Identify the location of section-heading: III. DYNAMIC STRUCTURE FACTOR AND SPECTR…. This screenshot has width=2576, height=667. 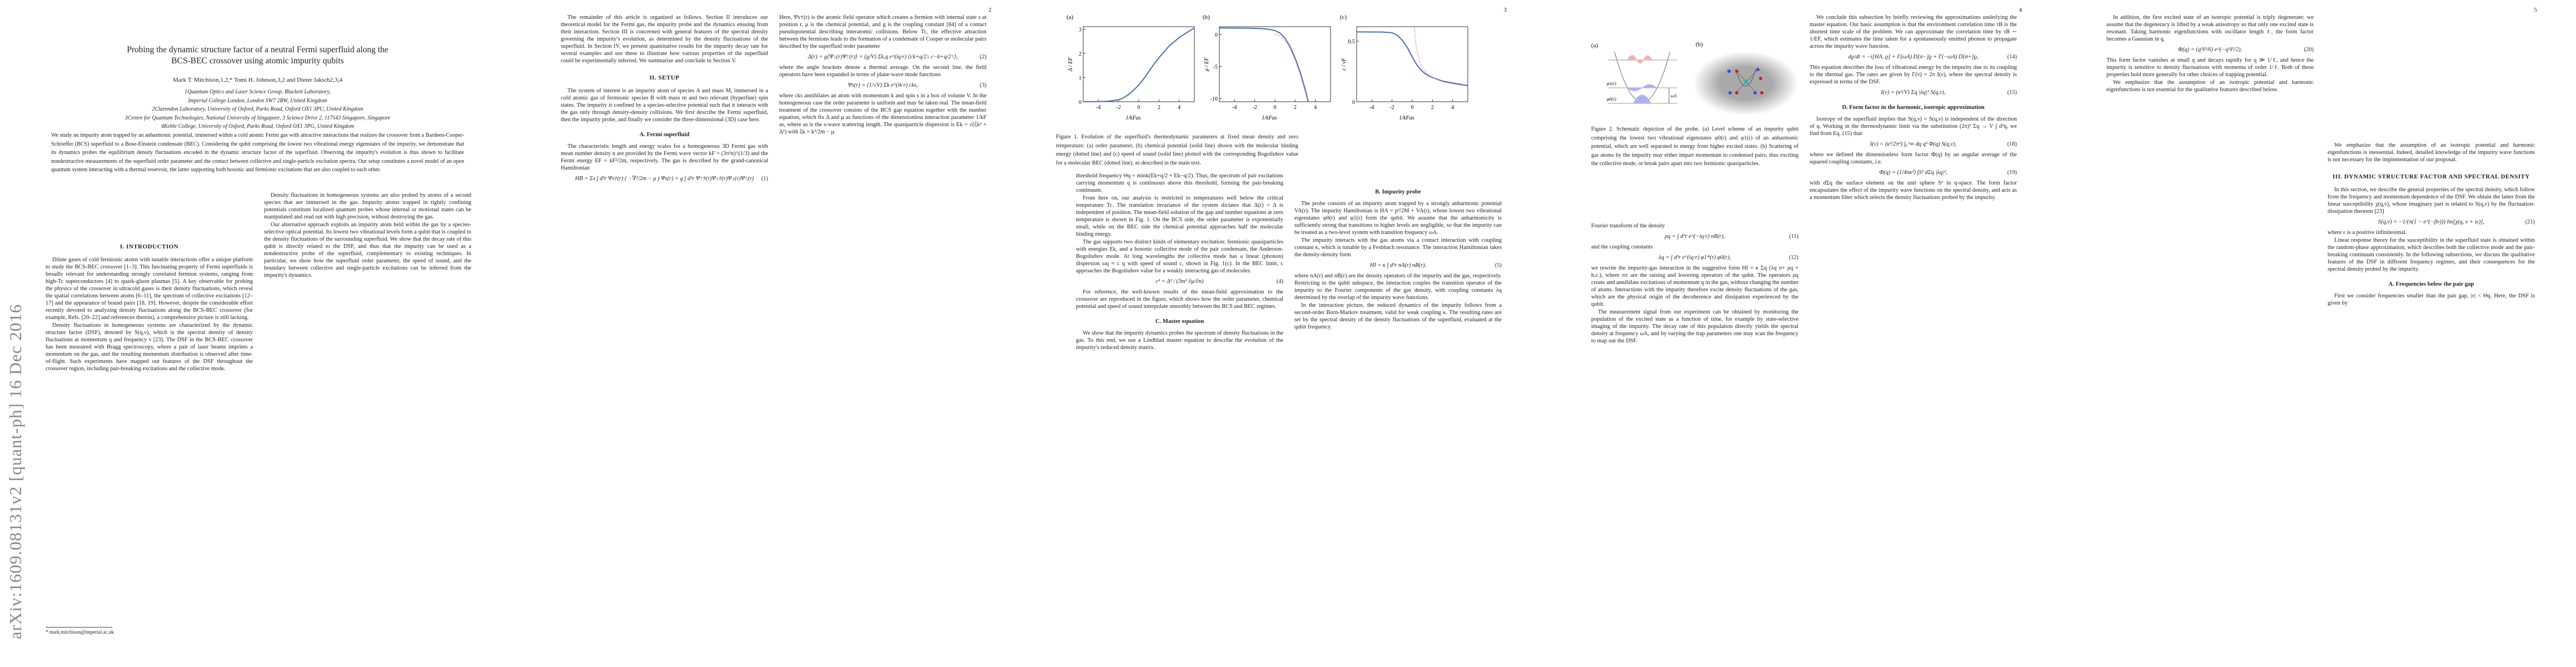
(2431, 176).